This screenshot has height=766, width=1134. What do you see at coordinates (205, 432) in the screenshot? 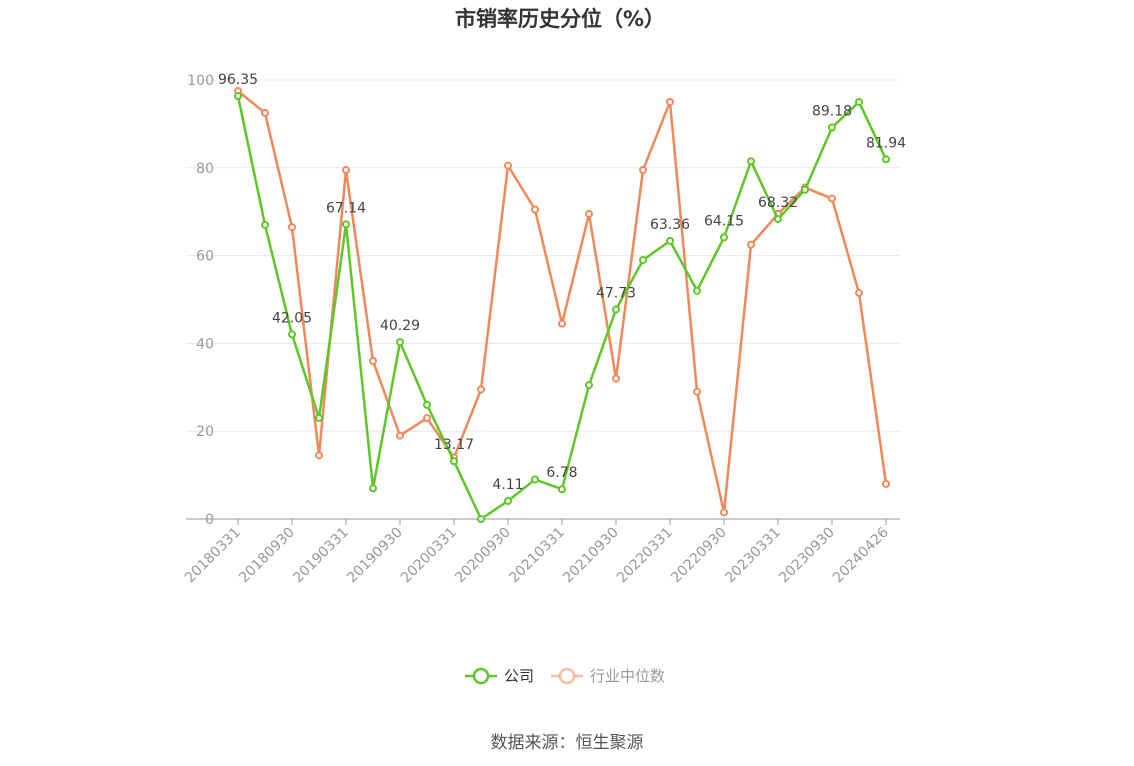
I see `y-tick-label: 20` at bounding box center [205, 432].